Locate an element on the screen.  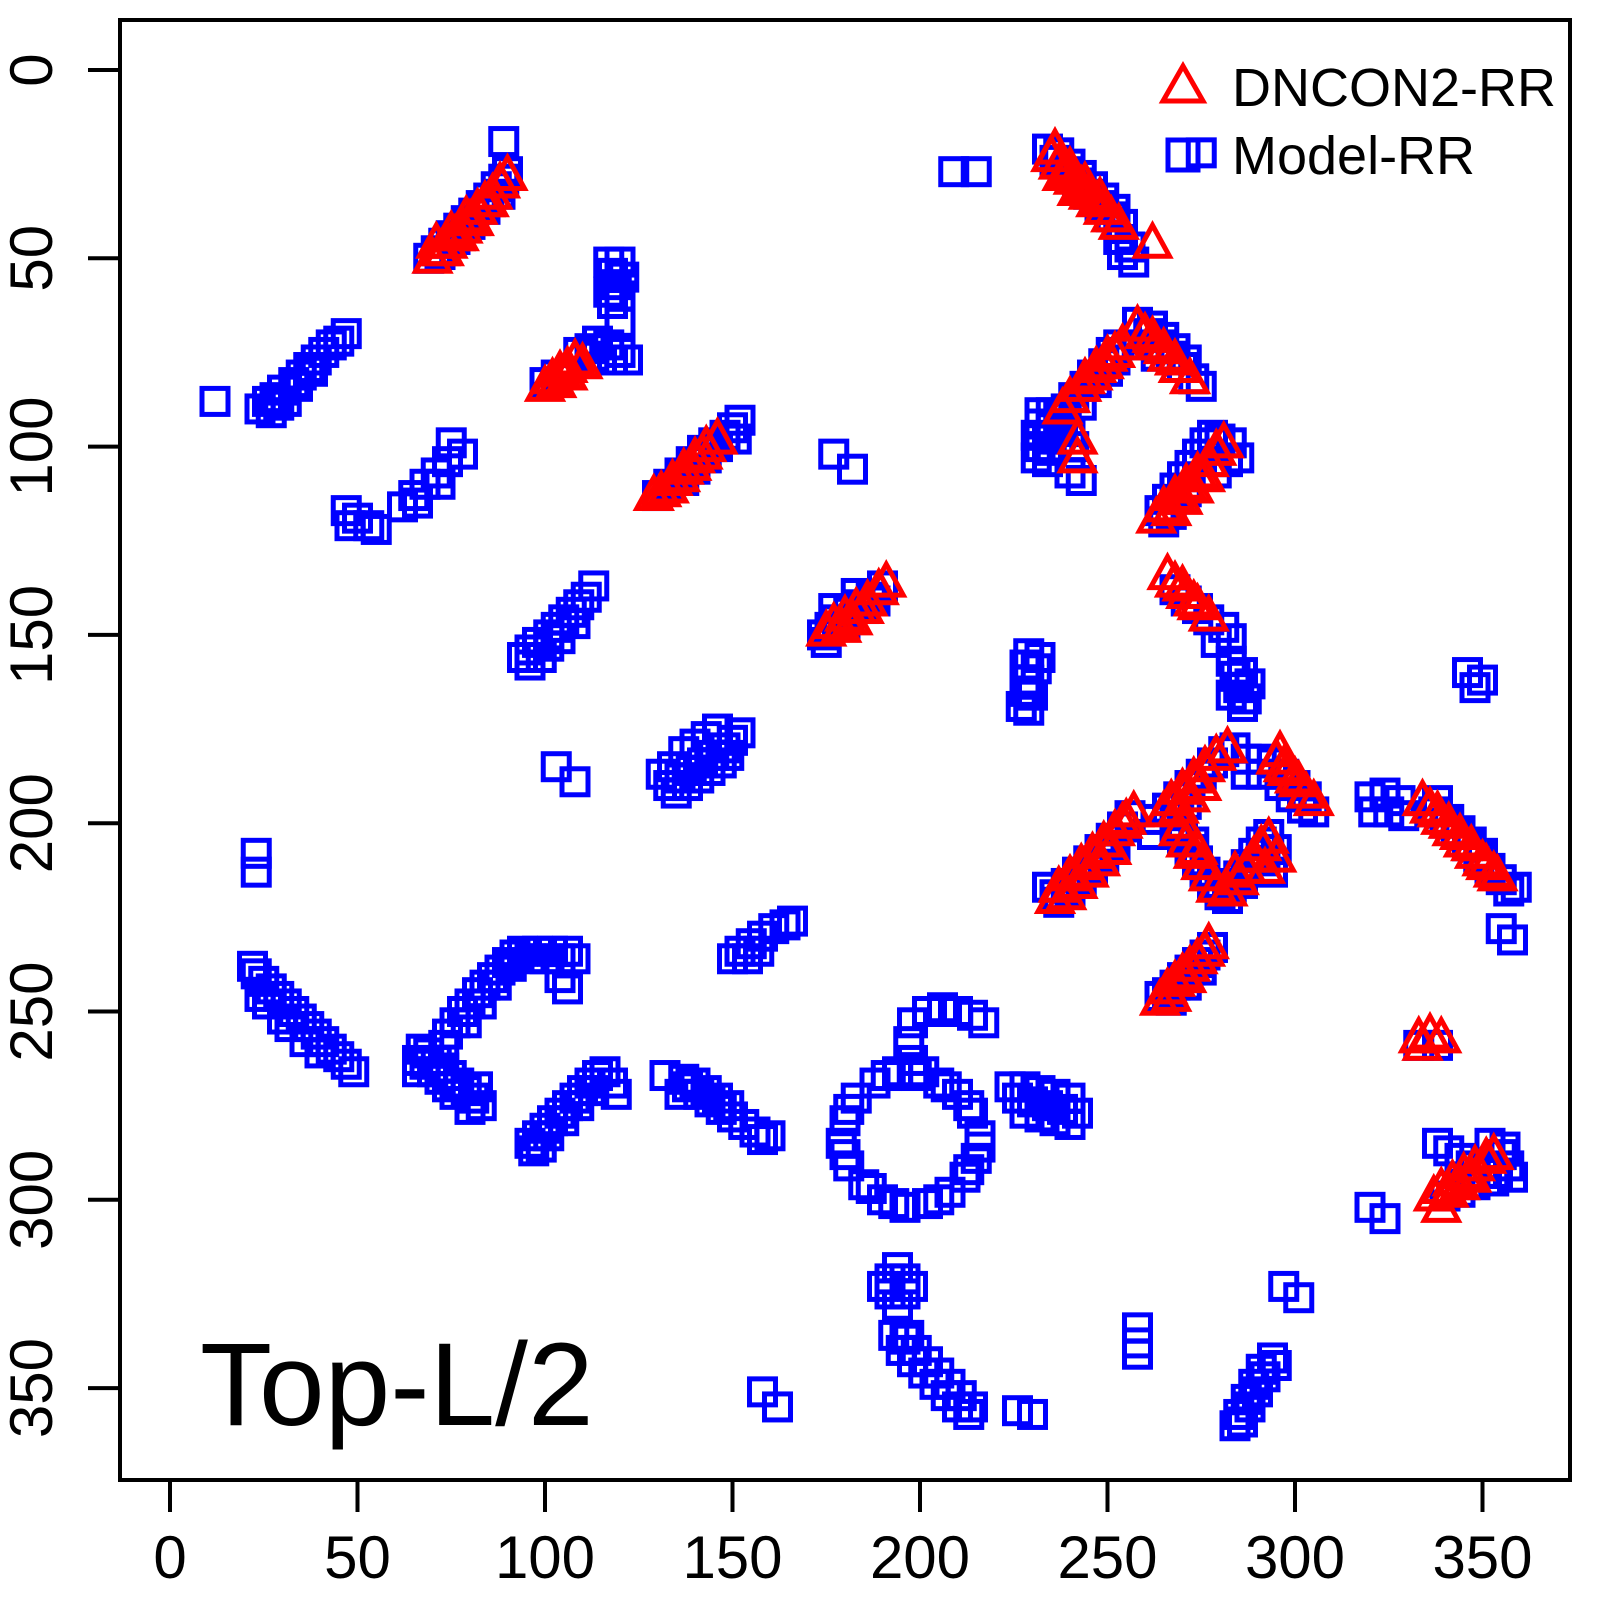
y-tick-label: 350 is located at coordinates (32, 1388).